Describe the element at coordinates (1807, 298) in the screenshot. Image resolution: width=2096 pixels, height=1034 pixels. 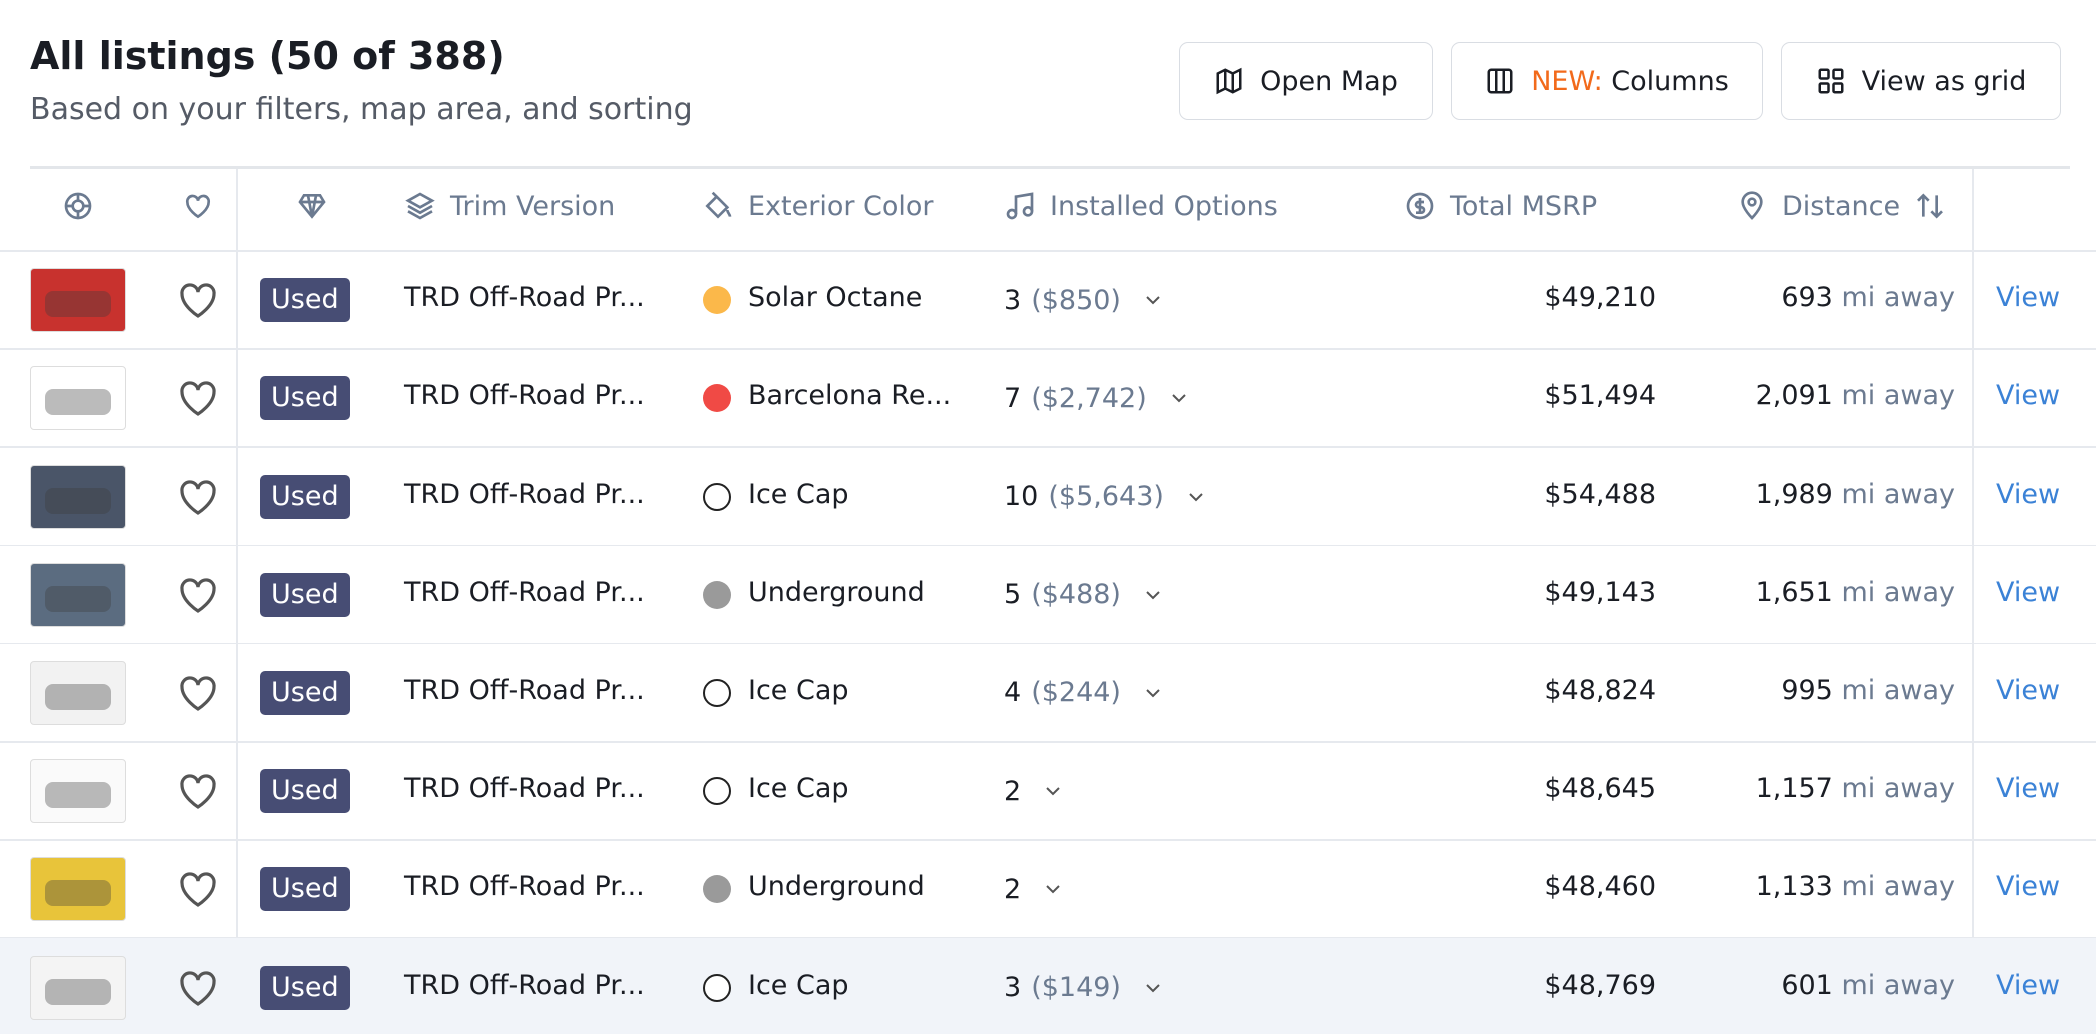
I see `distance-value: 693` at that location.